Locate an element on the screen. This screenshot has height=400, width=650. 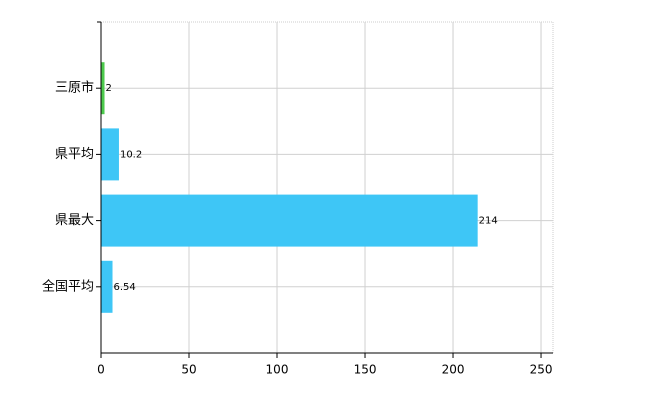
x-tick-label: 0 is located at coordinates (101, 370).